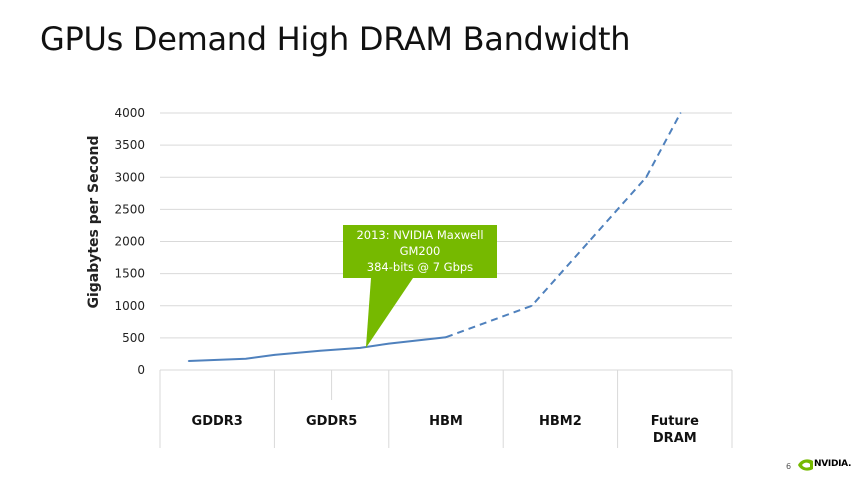  I want to click on callout-box, so click(420, 251).